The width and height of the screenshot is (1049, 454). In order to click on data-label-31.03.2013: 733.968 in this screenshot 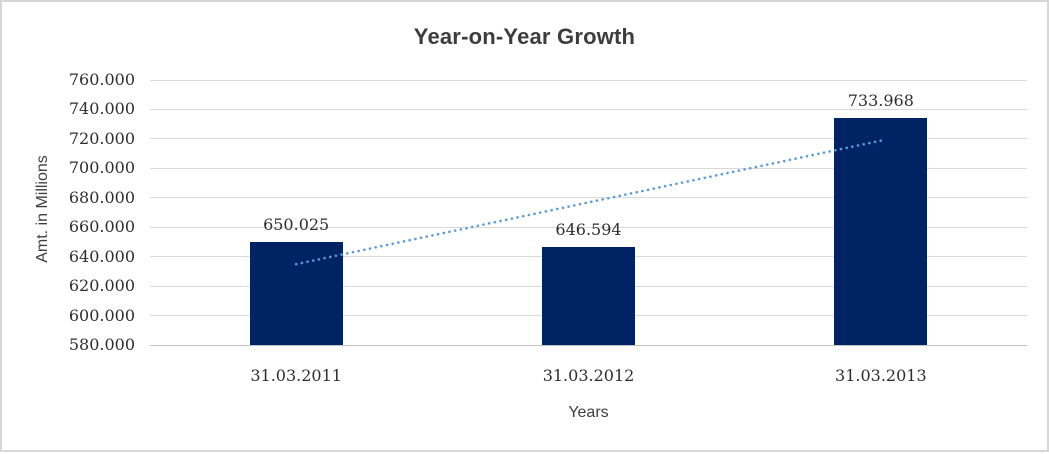, I will do `click(880, 101)`.